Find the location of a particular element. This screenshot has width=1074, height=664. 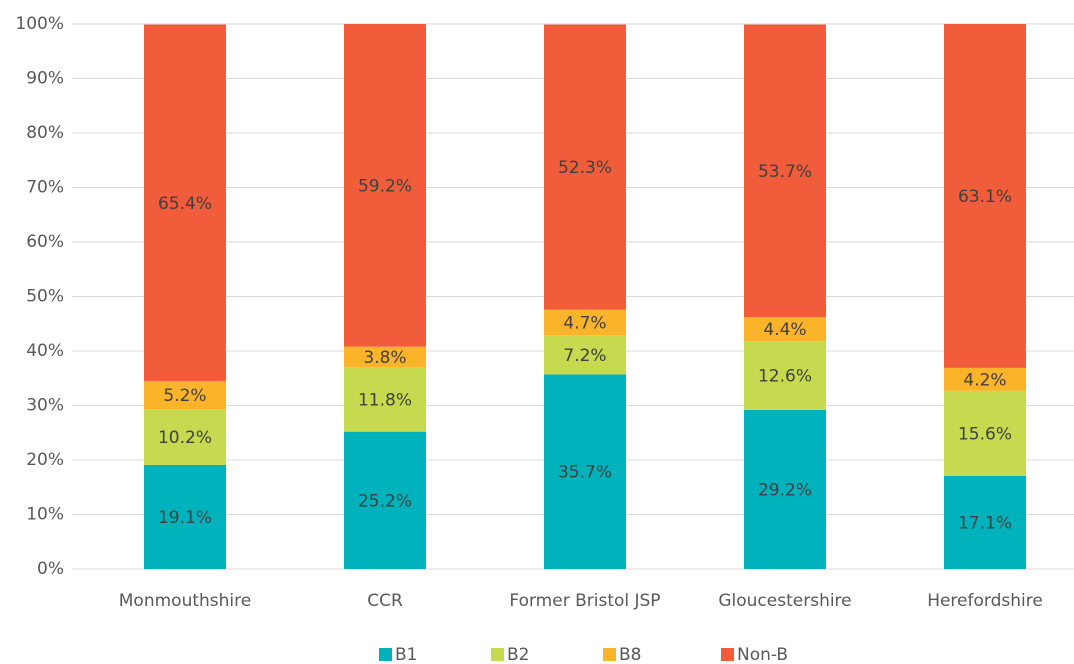

data-label: 53.7% is located at coordinates (785, 172).